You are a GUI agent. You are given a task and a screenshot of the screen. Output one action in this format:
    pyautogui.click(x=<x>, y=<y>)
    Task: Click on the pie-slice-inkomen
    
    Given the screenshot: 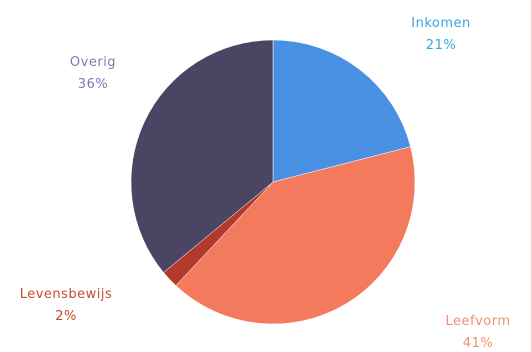 What is the action you would take?
    pyautogui.click(x=341, y=111)
    